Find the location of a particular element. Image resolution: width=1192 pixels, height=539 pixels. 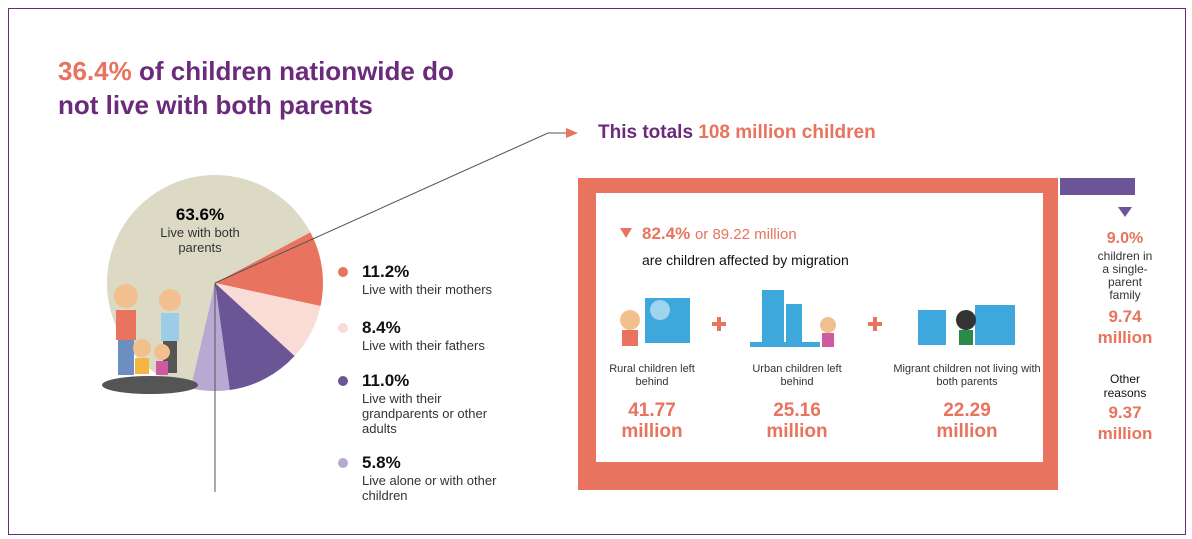

urban-icon is located at coordinates (793, 318).